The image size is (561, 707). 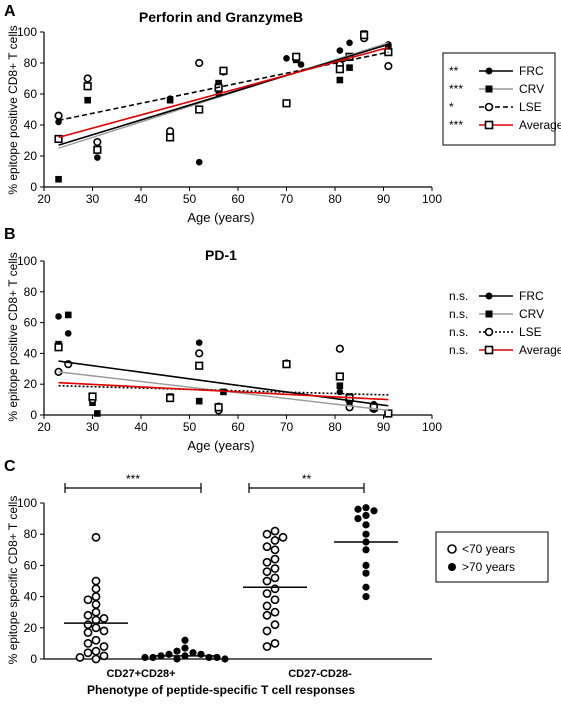 What do you see at coordinates (339, 348) in the screenshot?
I see `panel-b-point-lse` at bounding box center [339, 348].